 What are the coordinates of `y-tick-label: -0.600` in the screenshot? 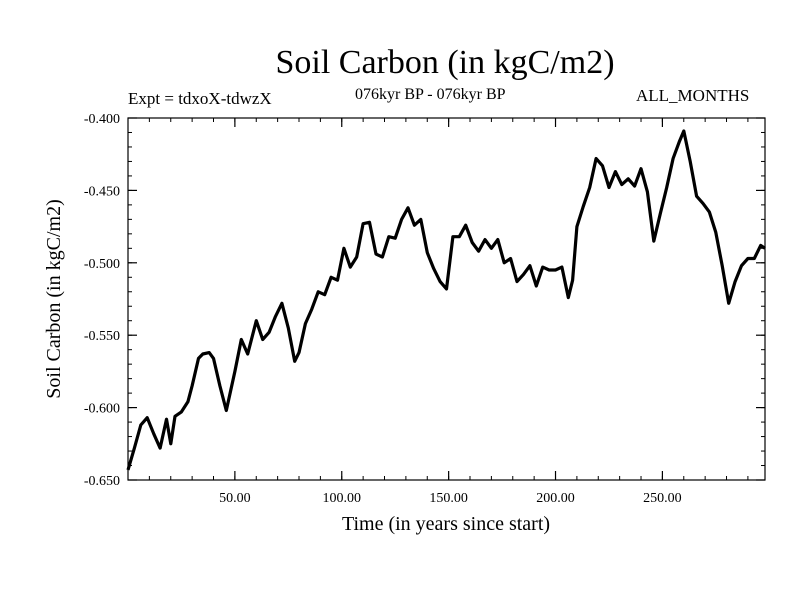 It's located at (102, 409).